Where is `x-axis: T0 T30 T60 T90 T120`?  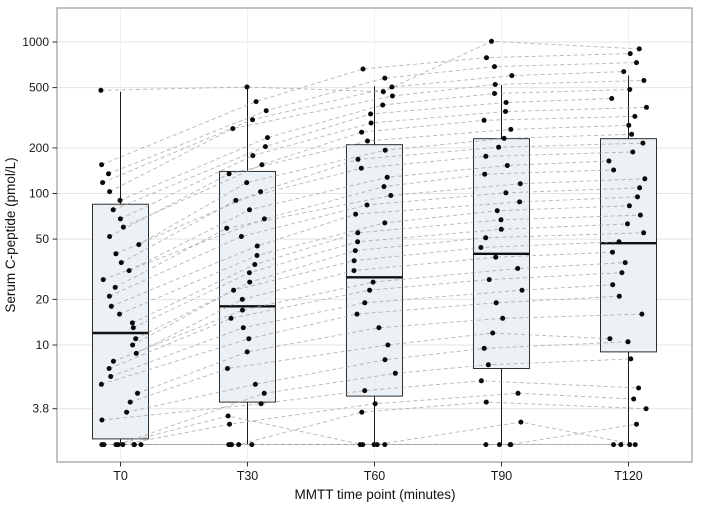 x-axis: T0 T30 T60 T90 T120 is located at coordinates (378, 472).